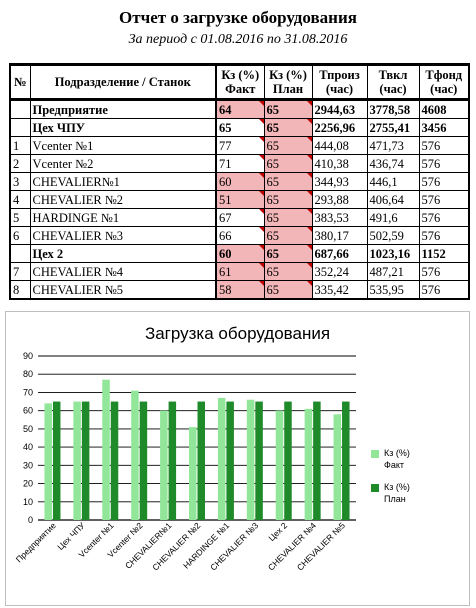 This screenshot has width=476, height=608. What do you see at coordinates (239, 253) in the screenshot?
I see `table-row: Цех 2 60 65 687,66 1023,16 1152` at bounding box center [239, 253].